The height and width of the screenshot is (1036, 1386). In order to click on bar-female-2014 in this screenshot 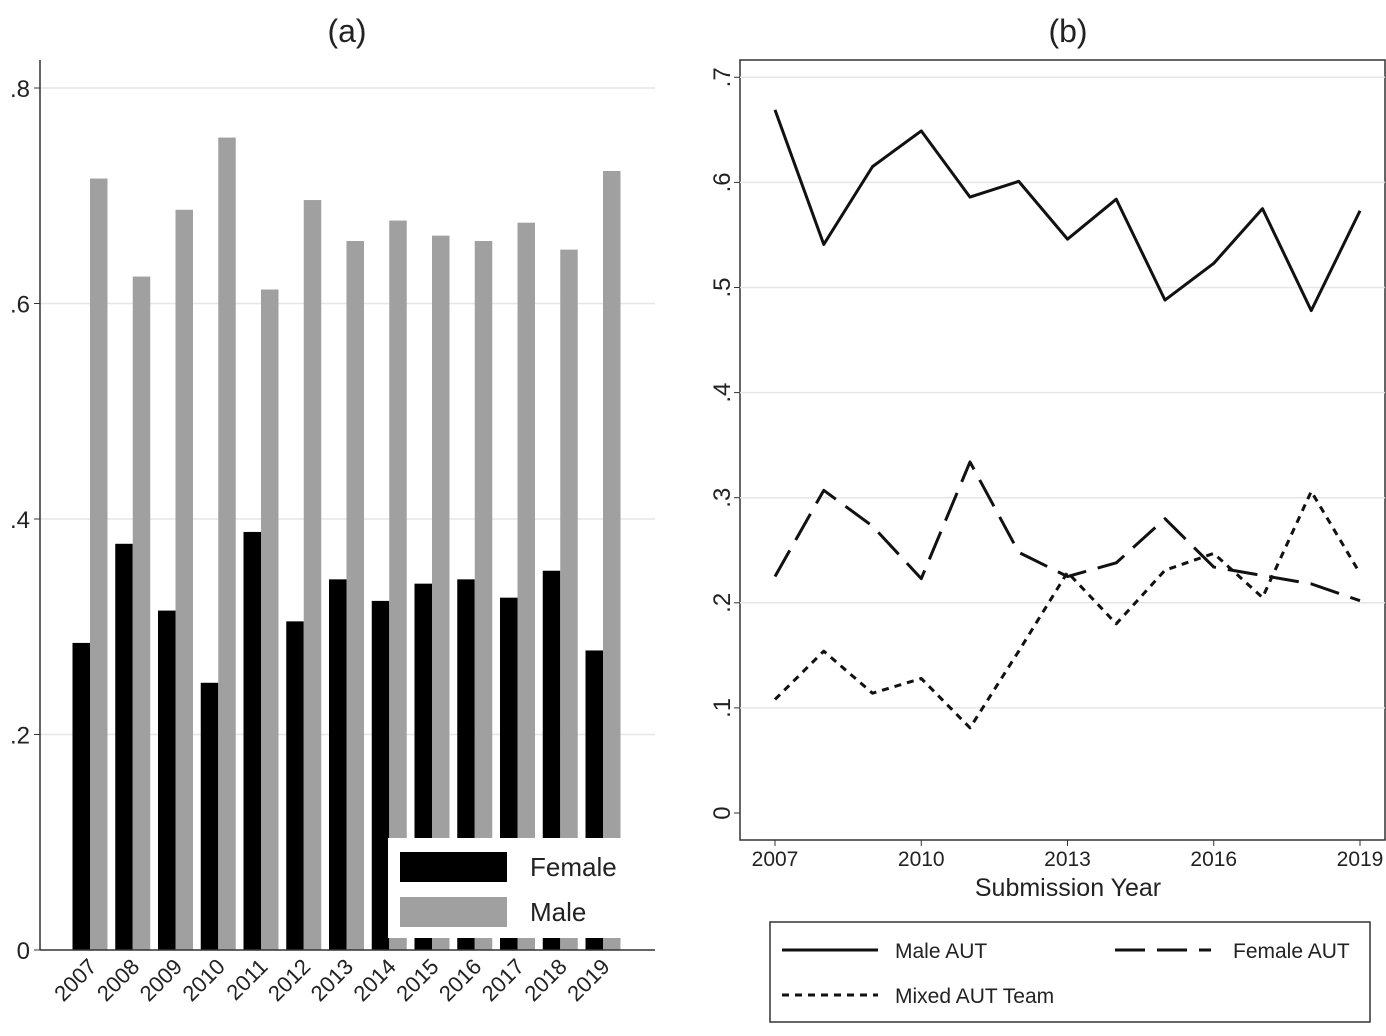, I will do `click(380, 775)`.